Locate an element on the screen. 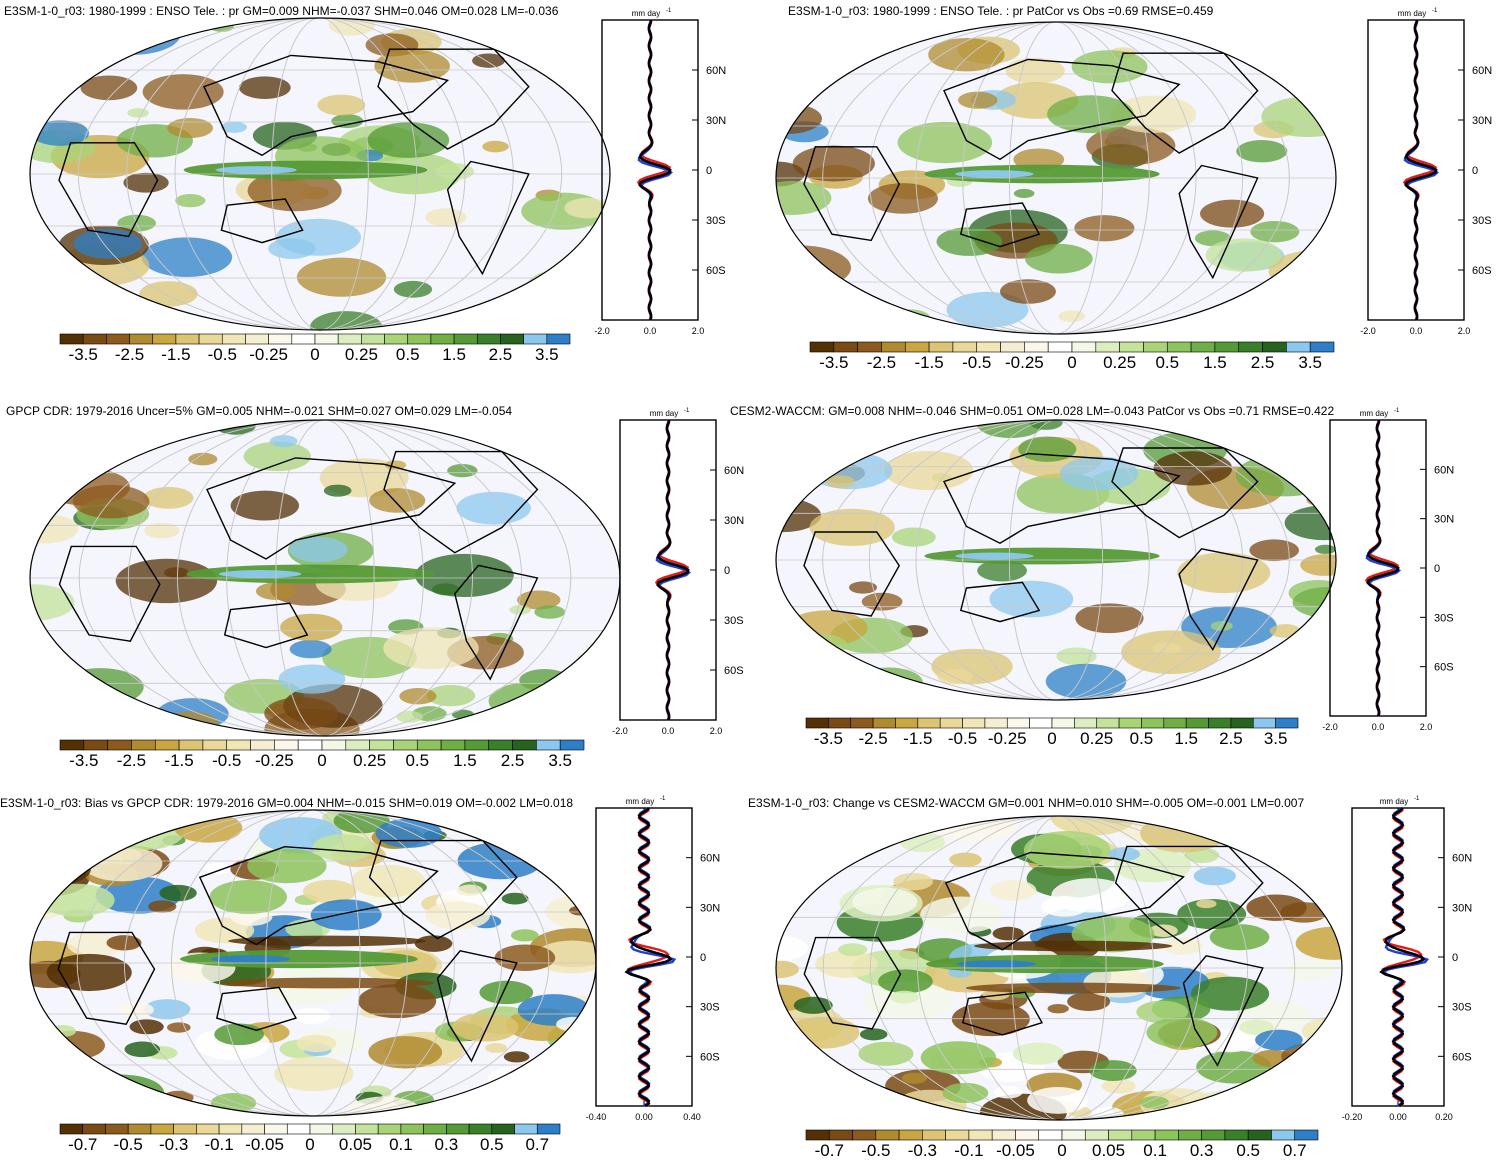 The width and height of the screenshot is (1496, 1161). lat-tick-label: 60N is located at coordinates (1462, 859).